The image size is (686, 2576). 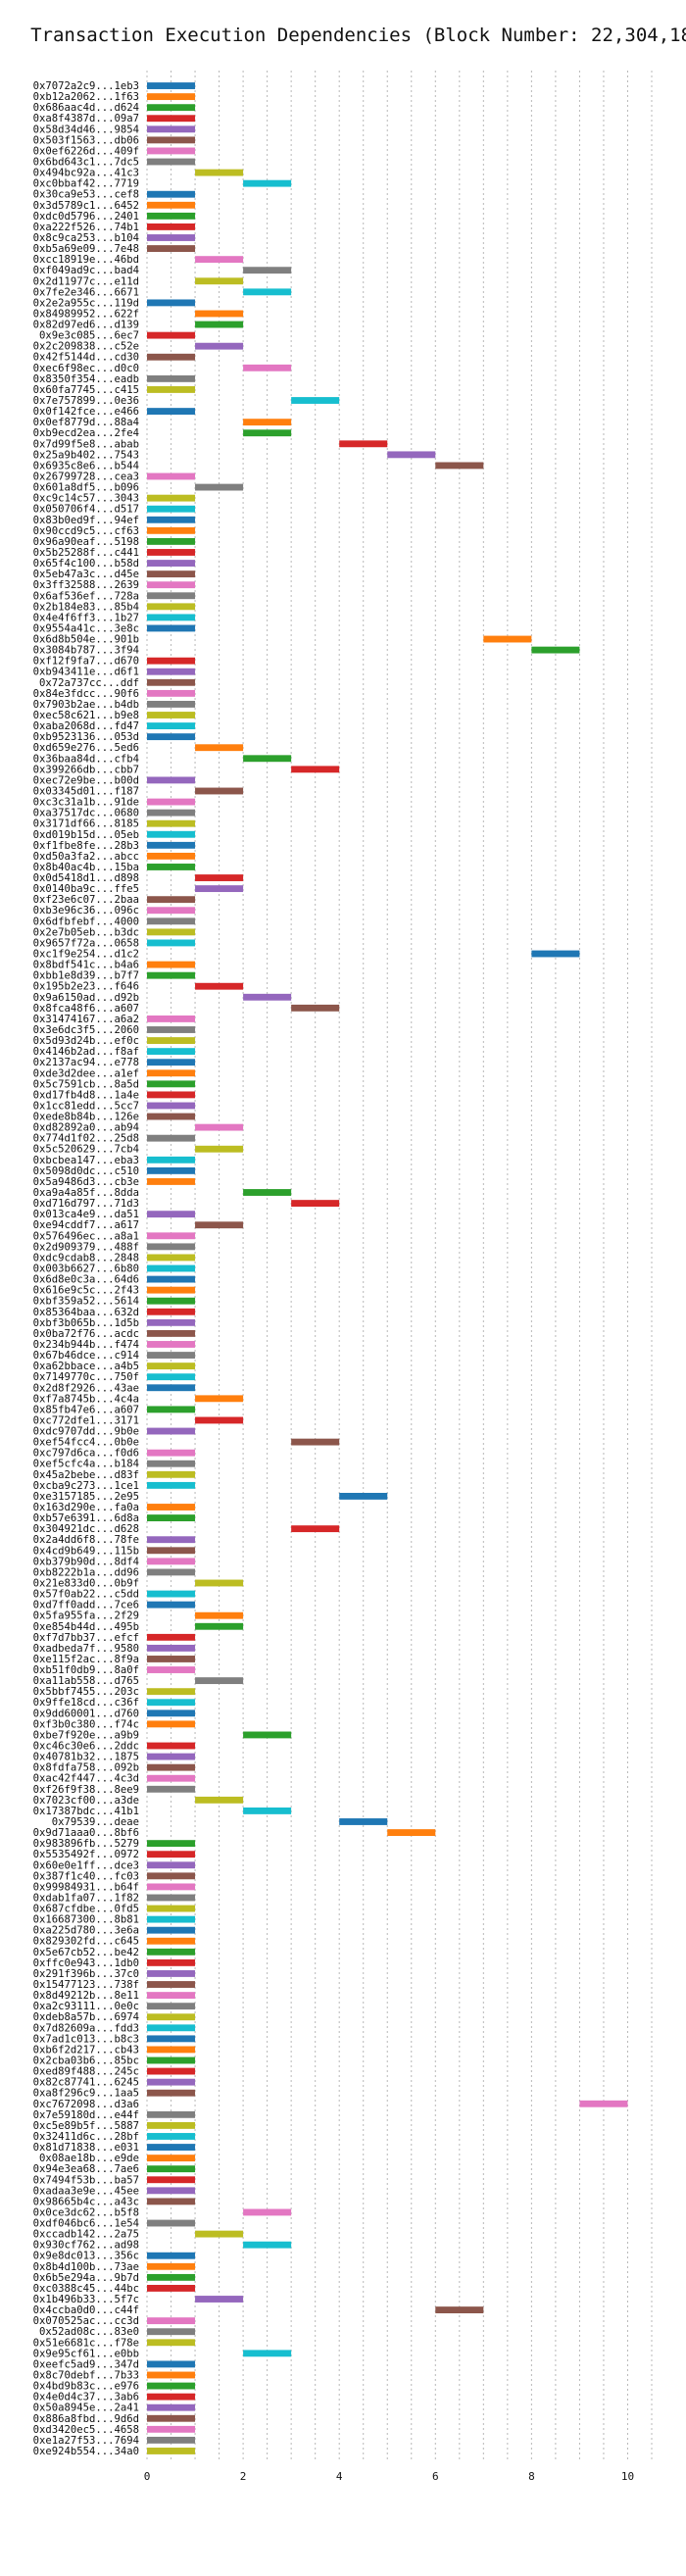 What do you see at coordinates (86, 488) in the screenshot?
I see `y-tick-label: 0x601a8df5...b096` at bounding box center [86, 488].